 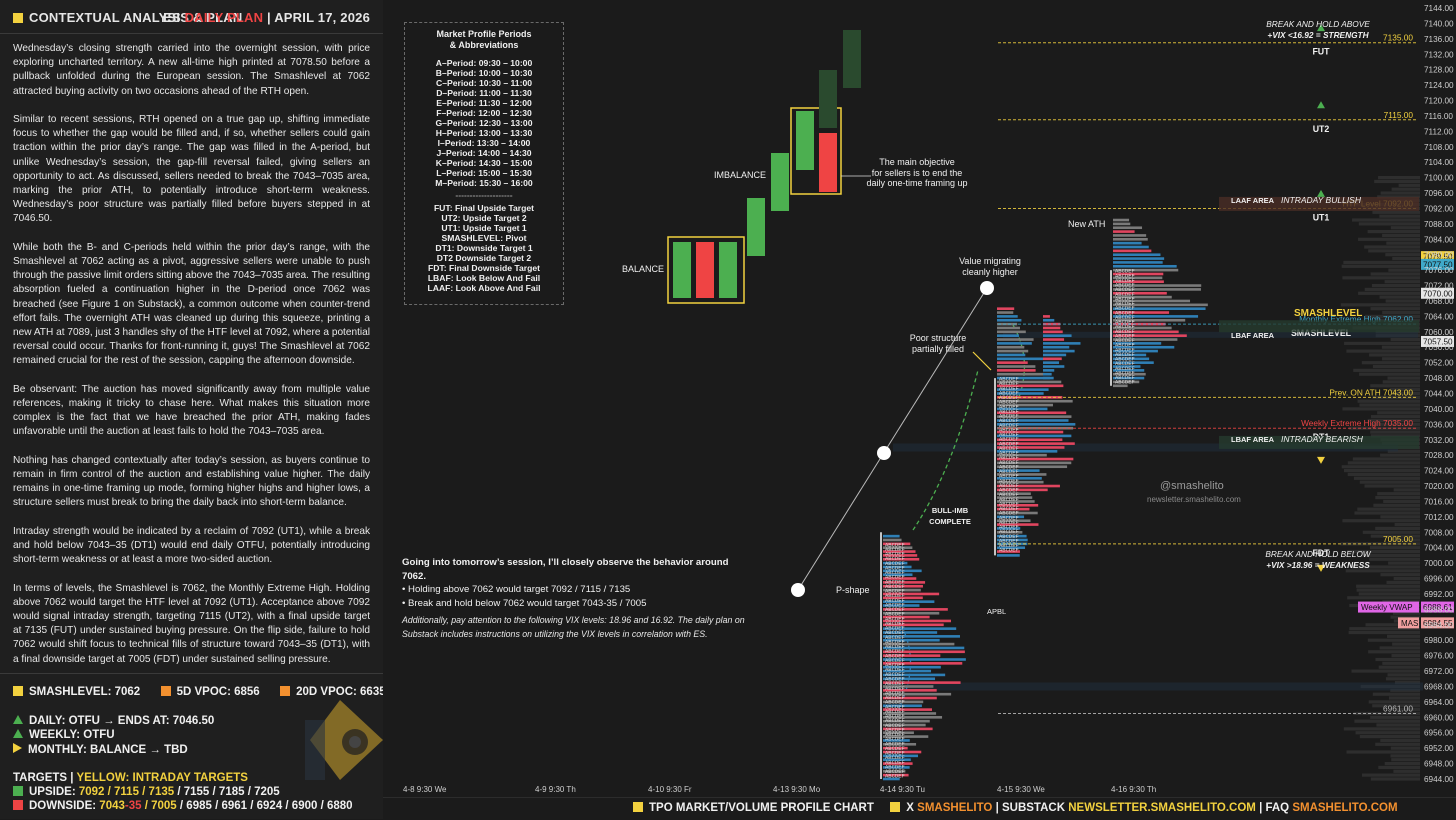 What do you see at coordinates (162, 778) in the screenshot?
I see `targets-yellow-label: YELLOW: INTRADAY TARGETS` at bounding box center [162, 778].